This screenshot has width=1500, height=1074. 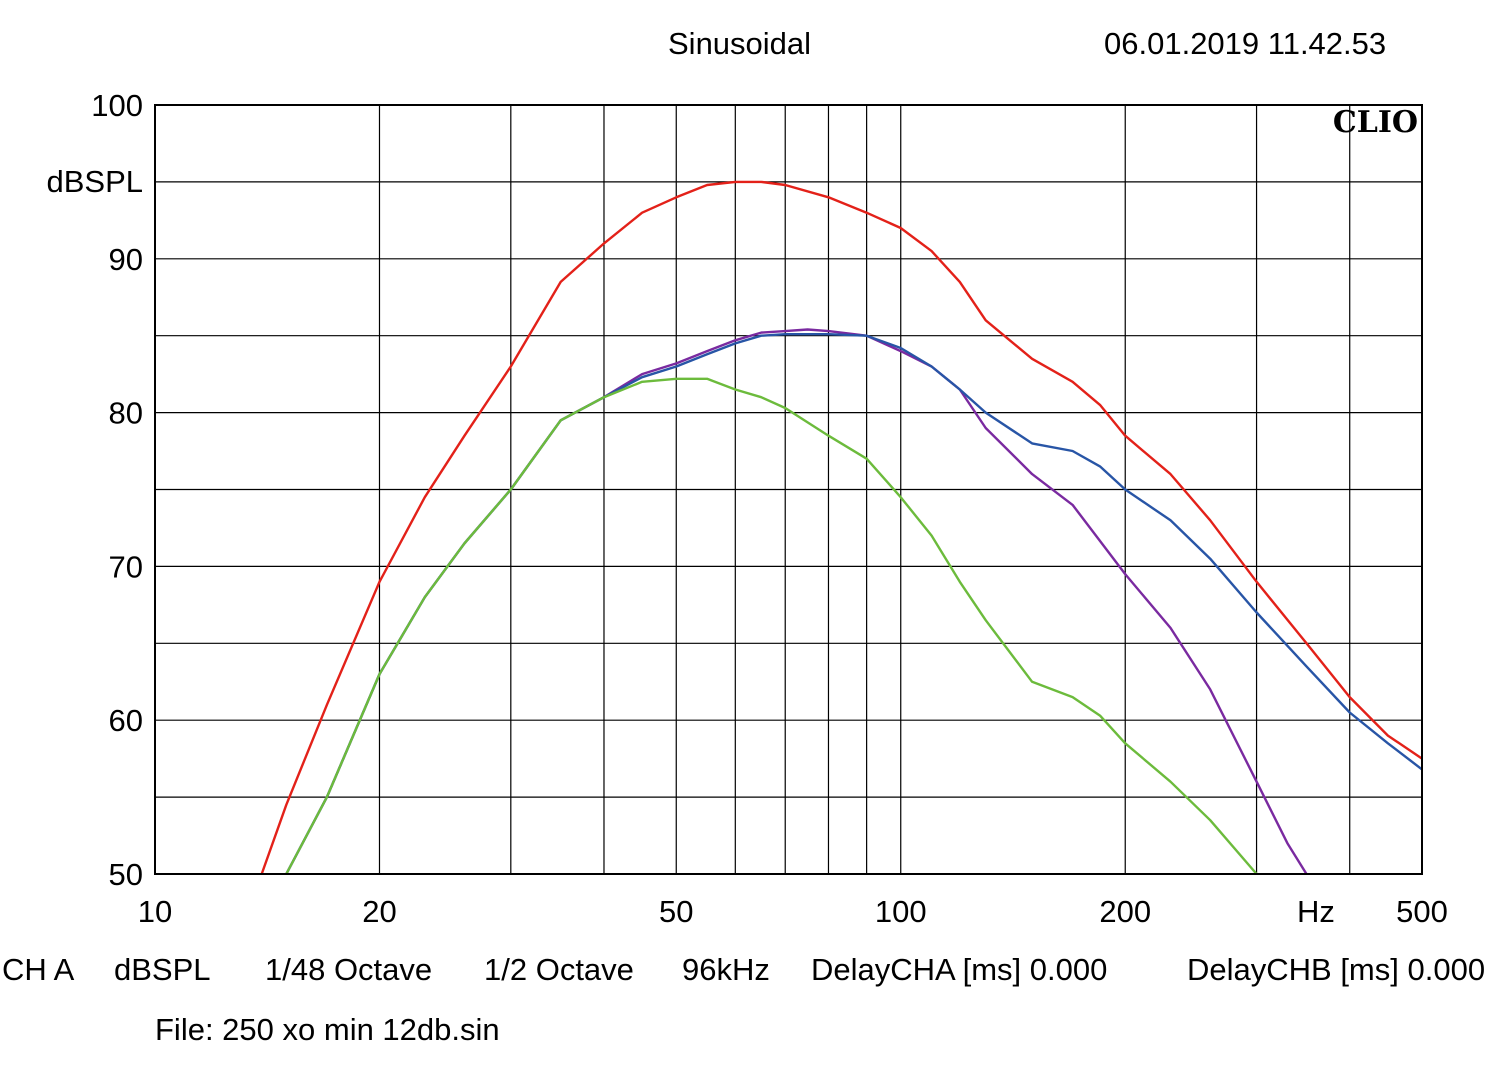 What do you see at coordinates (327, 1029) in the screenshot?
I see `file-label: File: 250 xo min 12db.sin` at bounding box center [327, 1029].